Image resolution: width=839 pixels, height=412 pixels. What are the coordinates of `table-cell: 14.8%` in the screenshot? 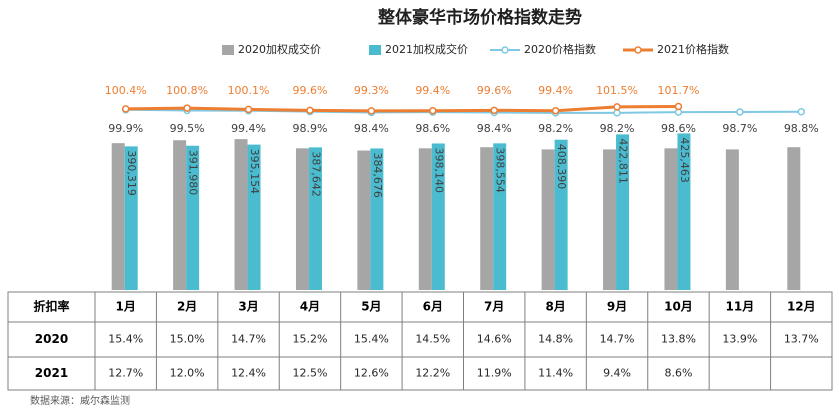 It's located at (555, 339).